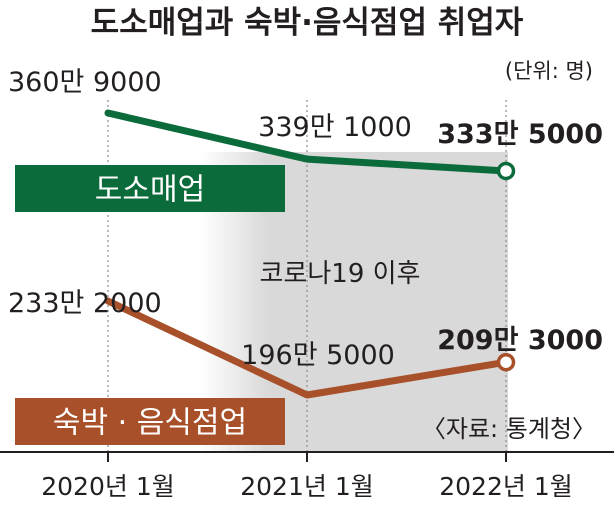  Describe the element at coordinates (520, 340) in the screenshot. I see `data-label-1-2: 209만 3000` at that location.